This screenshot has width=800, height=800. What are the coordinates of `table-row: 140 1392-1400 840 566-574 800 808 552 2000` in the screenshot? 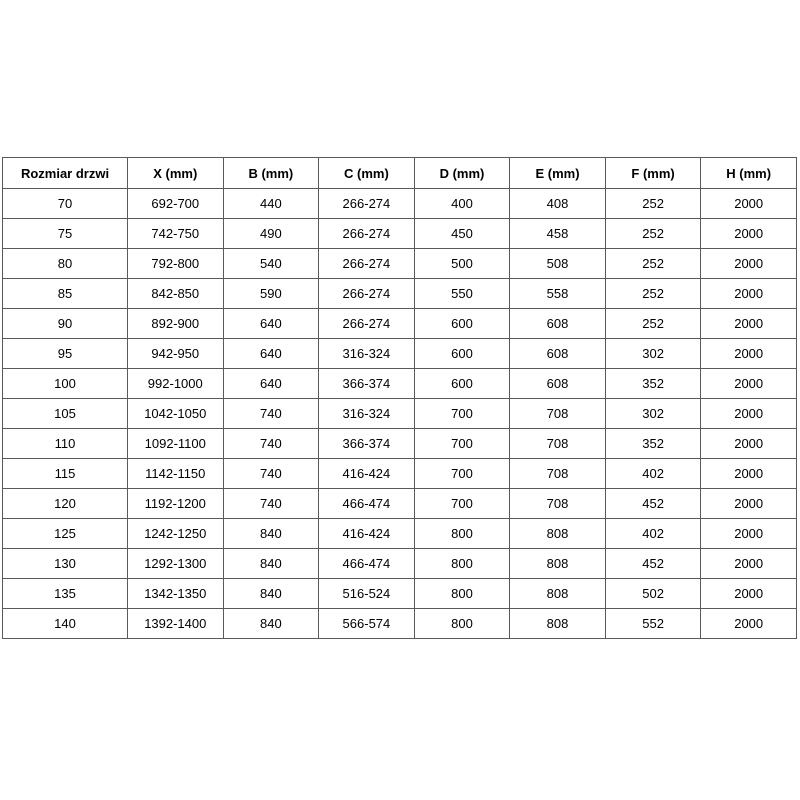 It's located at (399, 623).